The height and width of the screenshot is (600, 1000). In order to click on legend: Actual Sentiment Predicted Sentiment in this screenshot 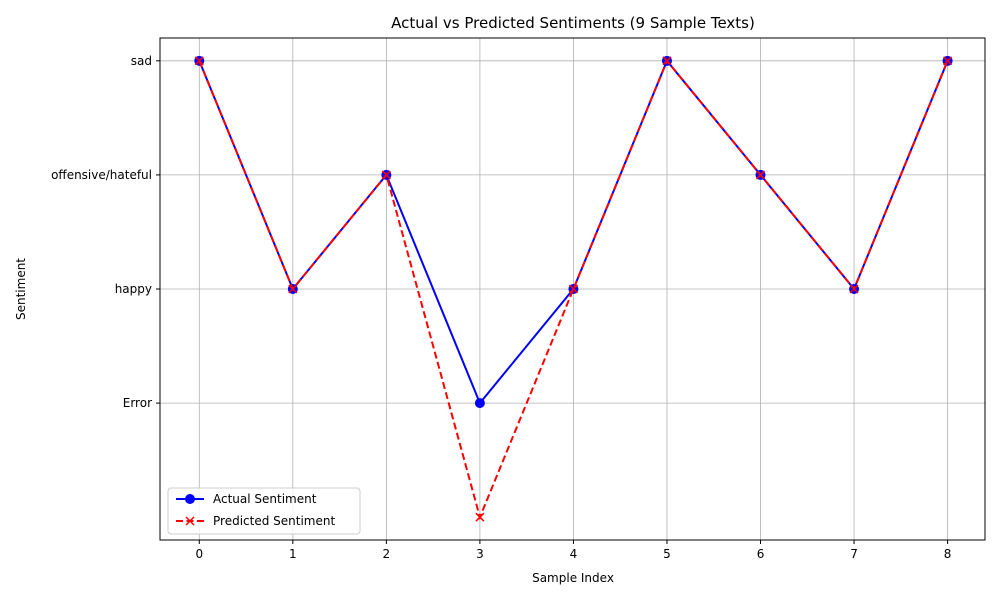, I will do `click(264, 511)`.